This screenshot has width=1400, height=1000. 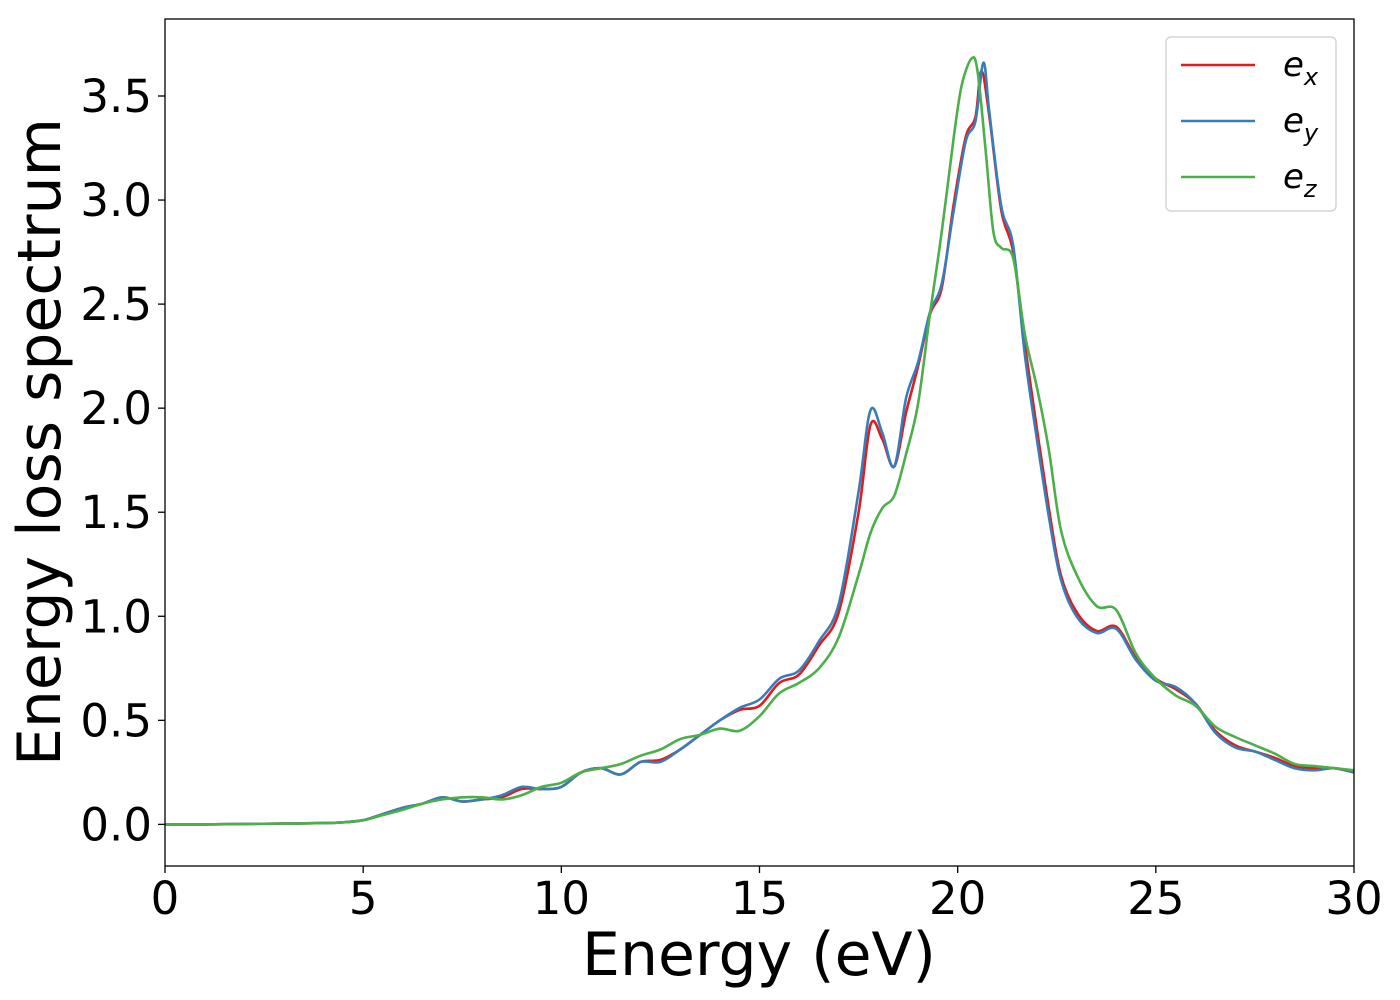 What do you see at coordinates (1353, 898) in the screenshot?
I see `x-tick-label: 30` at bounding box center [1353, 898].